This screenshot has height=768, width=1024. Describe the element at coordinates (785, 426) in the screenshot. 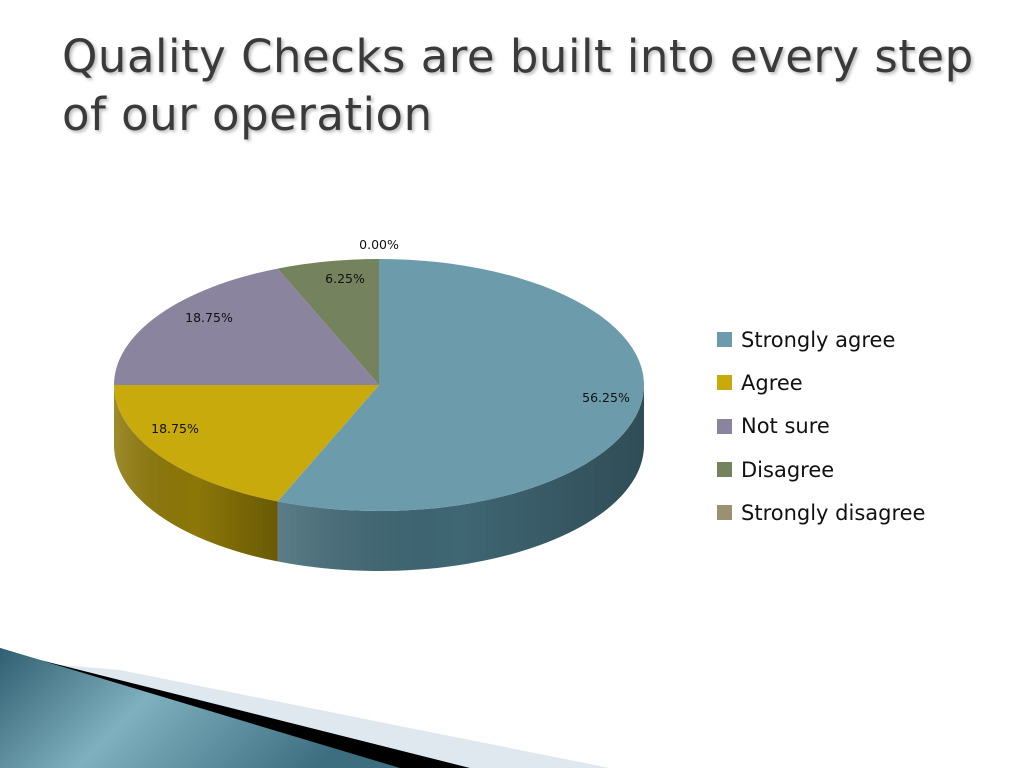

I see `legend-label: Not sure` at that location.